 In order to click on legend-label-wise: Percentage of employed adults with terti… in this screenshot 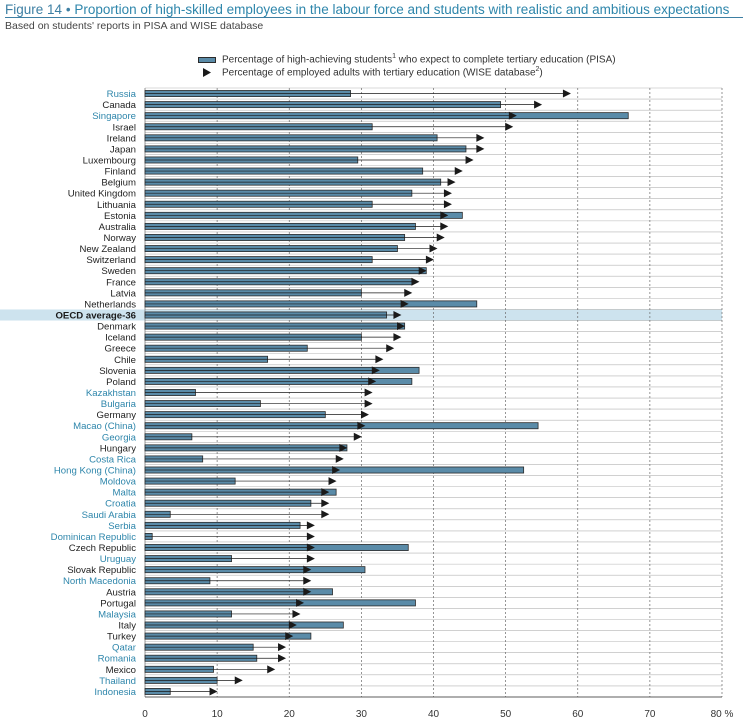, I will do `click(382, 72)`.